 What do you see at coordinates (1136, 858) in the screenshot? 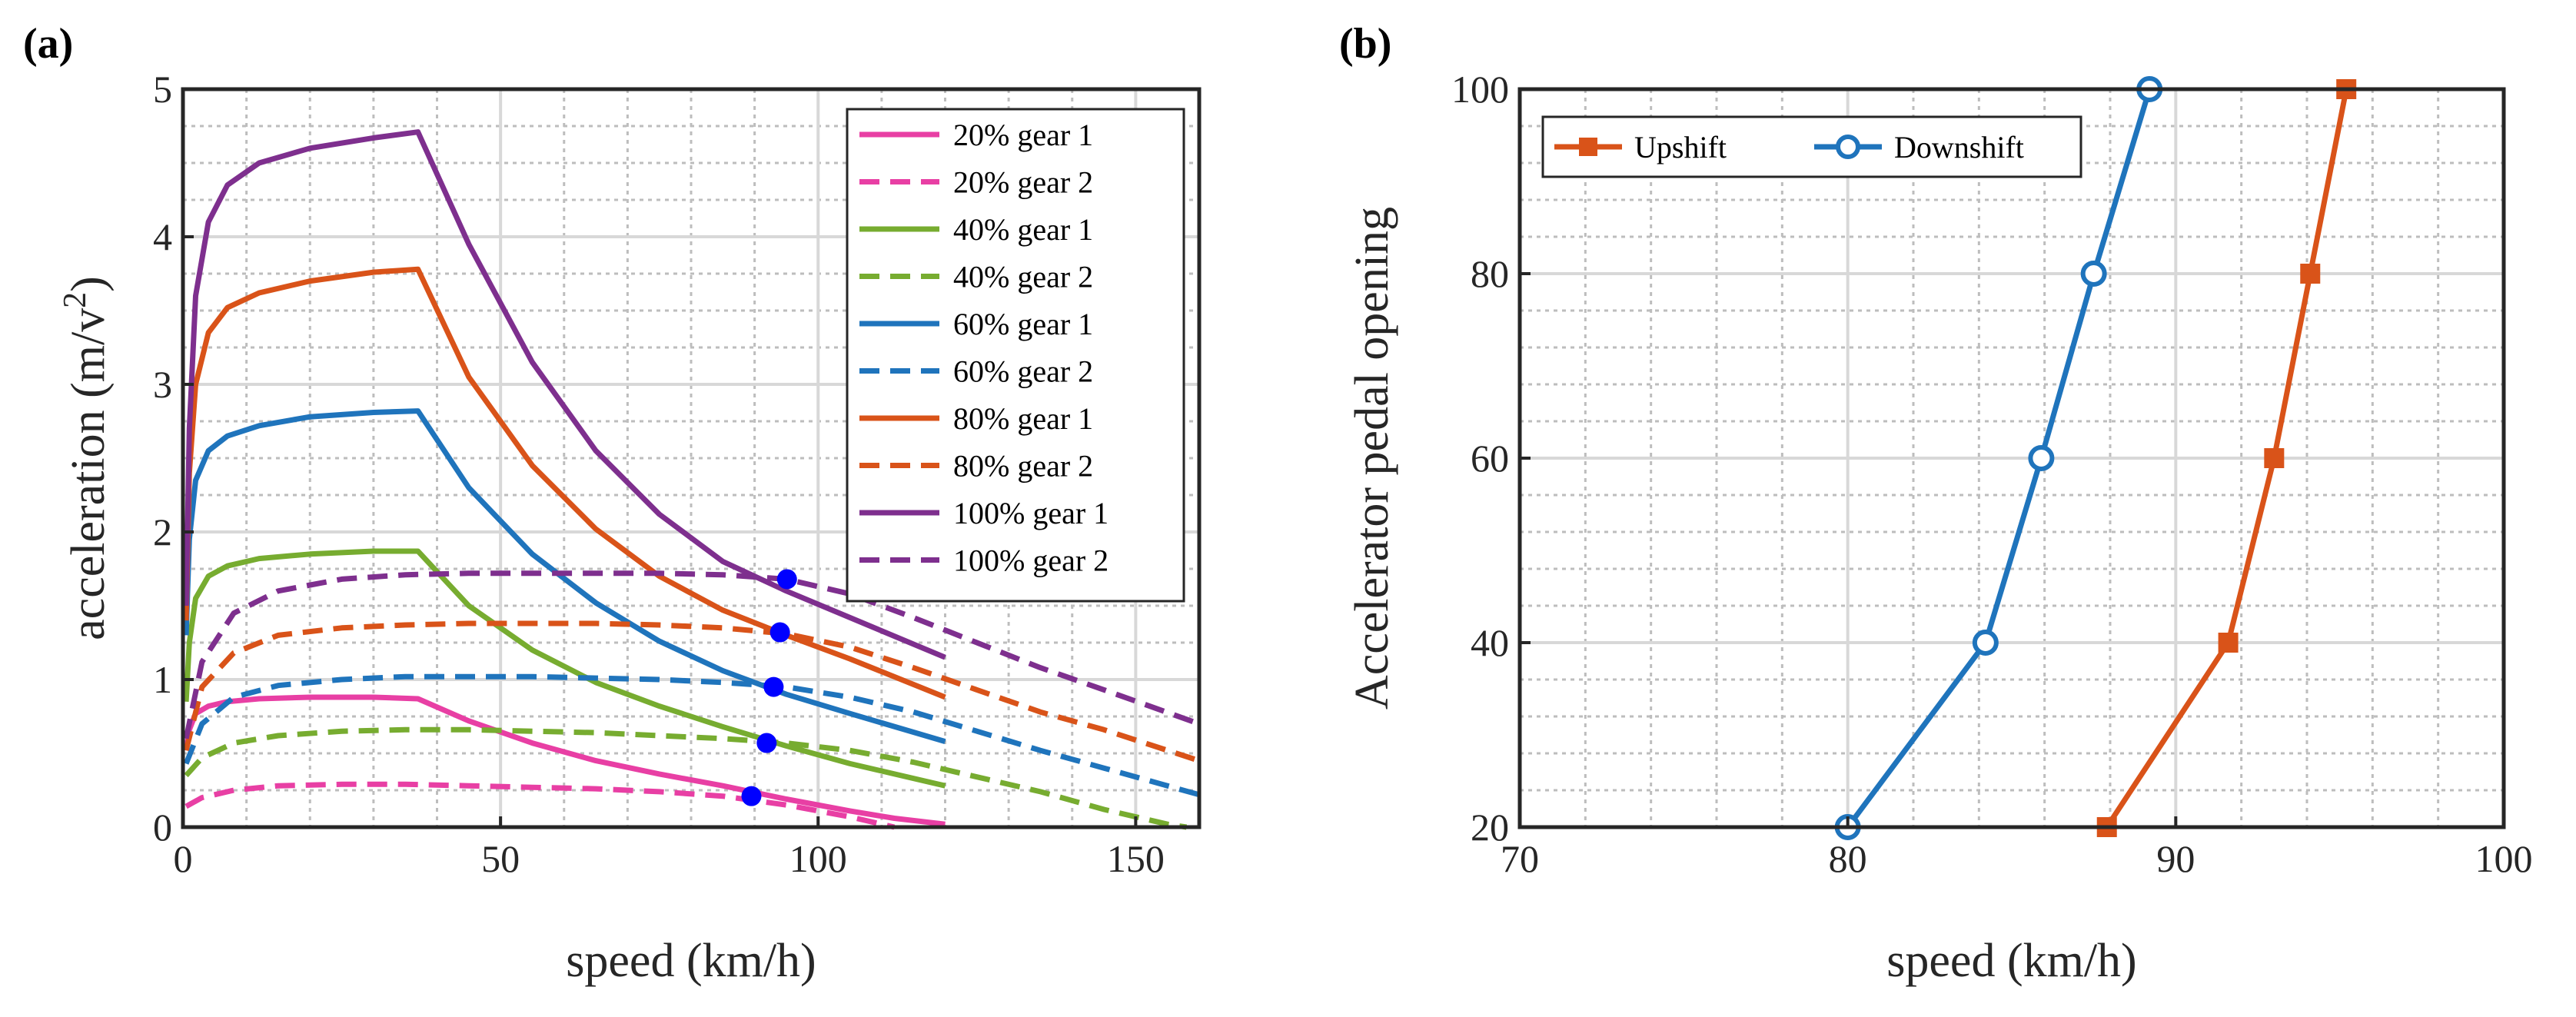
I see `x-tick-label: 150` at bounding box center [1136, 858].